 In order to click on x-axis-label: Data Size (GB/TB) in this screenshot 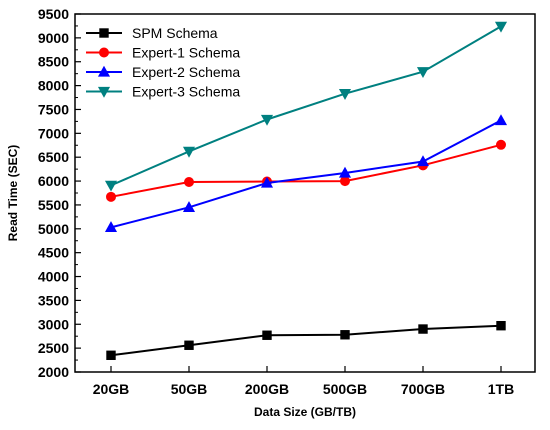, I will do `click(305, 412)`.